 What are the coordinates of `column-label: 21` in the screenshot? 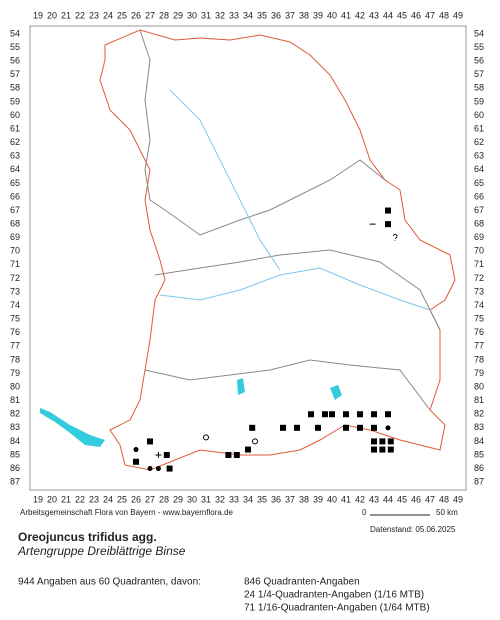 It's located at (66, 499).